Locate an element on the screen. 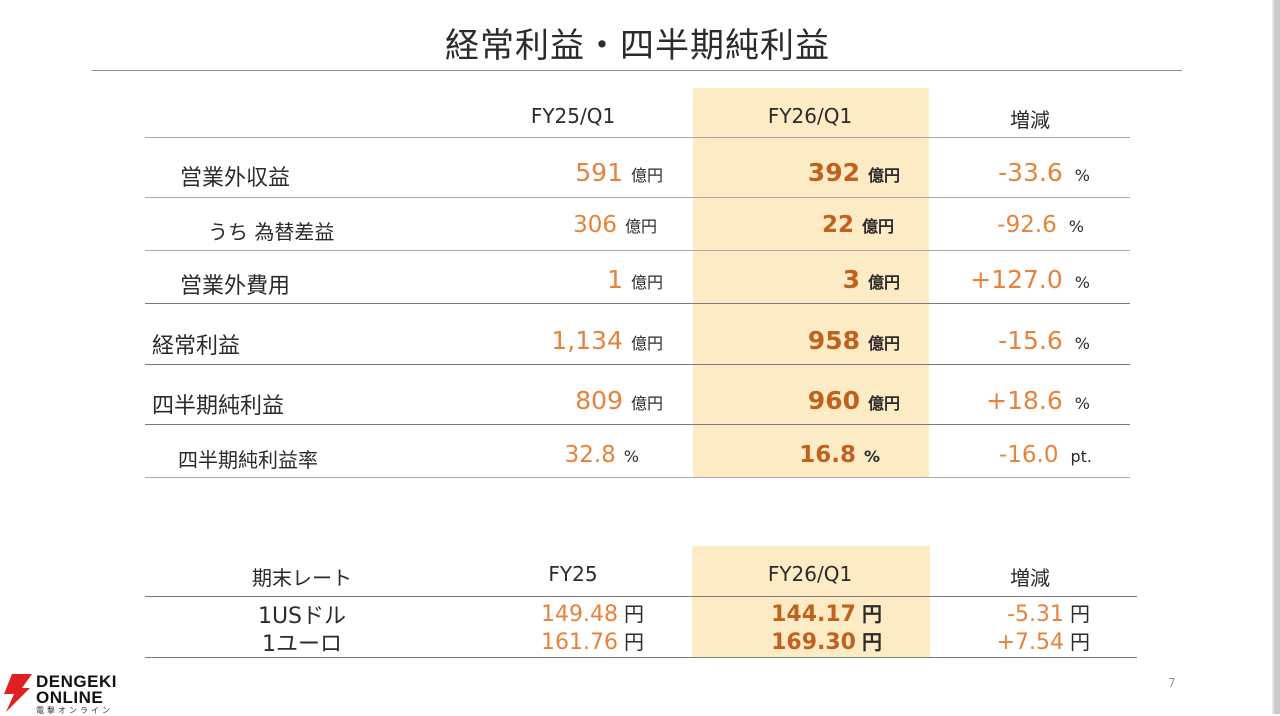  row-label-ordinary-income: 経常利益 is located at coordinates (196, 346).